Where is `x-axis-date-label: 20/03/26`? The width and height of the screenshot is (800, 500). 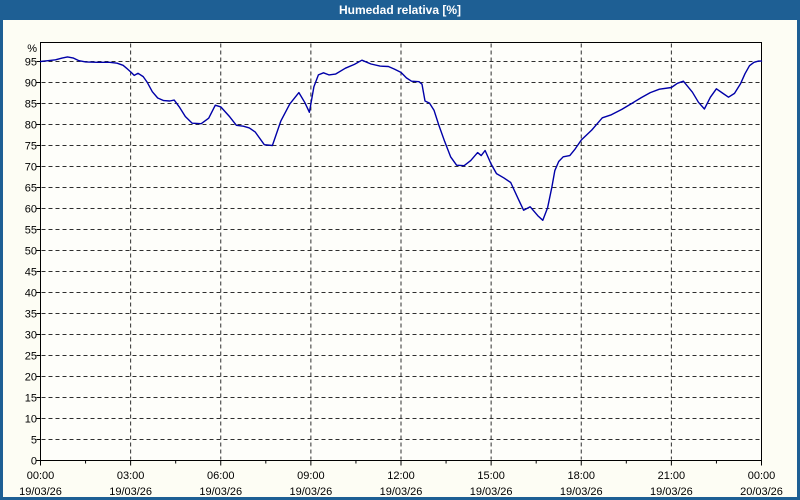 x-axis-date-label: 20/03/26 is located at coordinates (761, 492).